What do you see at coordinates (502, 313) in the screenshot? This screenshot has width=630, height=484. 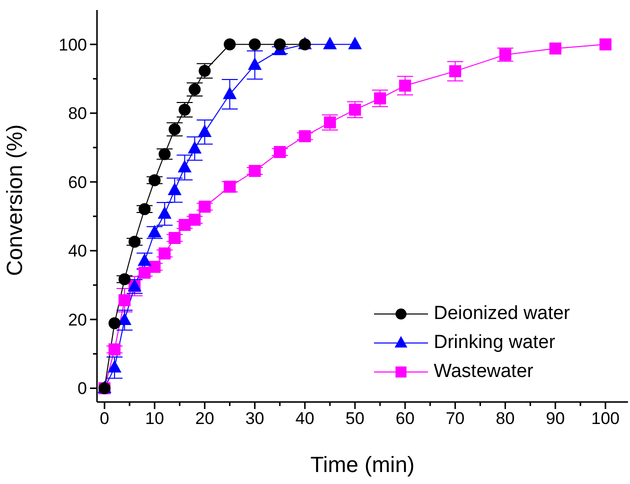 I see `legend-label: Deionized water` at bounding box center [502, 313].